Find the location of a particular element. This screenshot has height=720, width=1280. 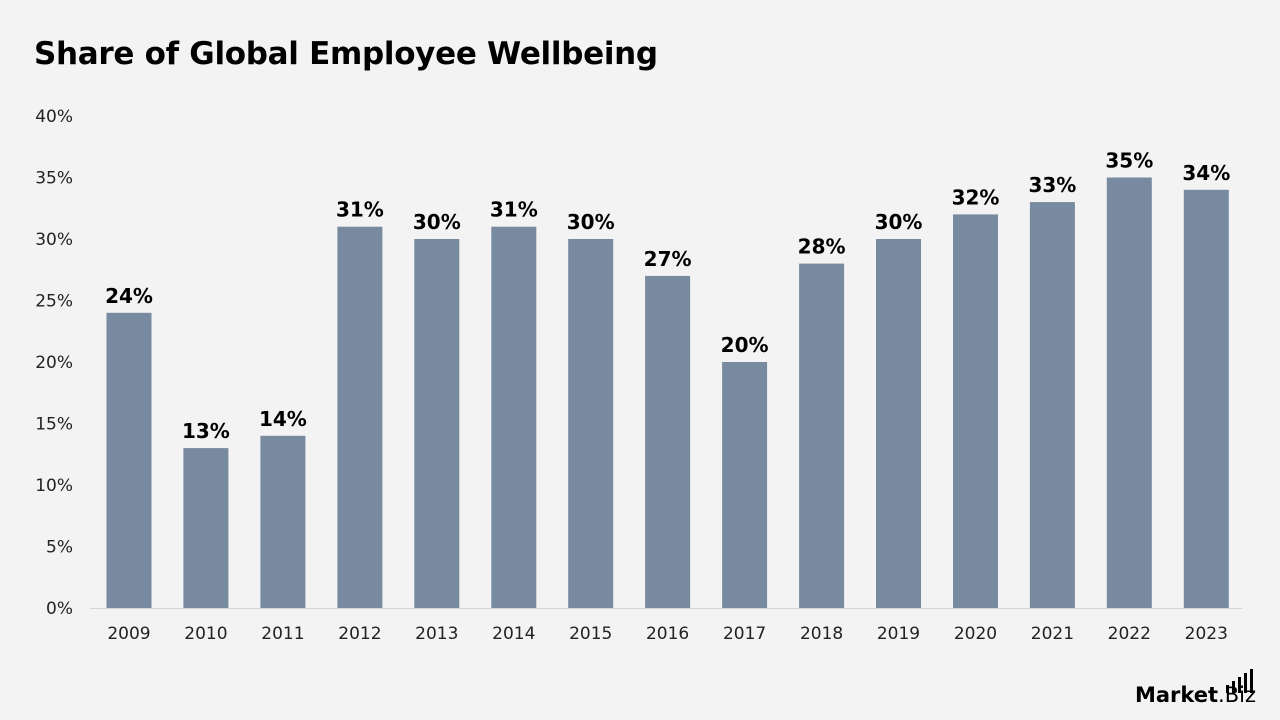

bar-2016 is located at coordinates (668, 441).